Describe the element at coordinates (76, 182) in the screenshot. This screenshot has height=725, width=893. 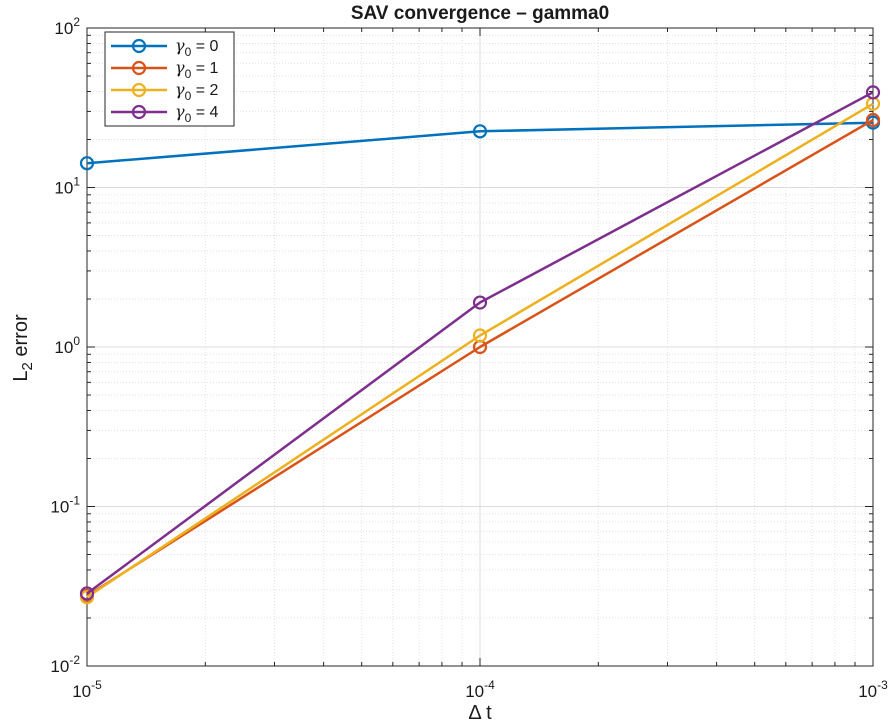
I see `y-tick-label-exponent: 1` at that location.